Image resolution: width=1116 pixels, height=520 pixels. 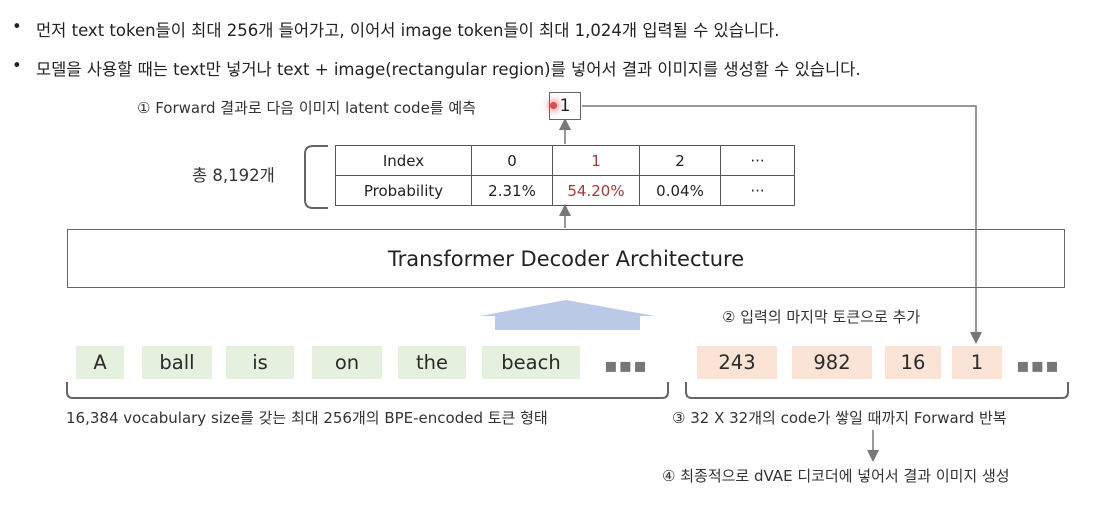 What do you see at coordinates (100, 362) in the screenshot?
I see `text-token: A` at bounding box center [100, 362].